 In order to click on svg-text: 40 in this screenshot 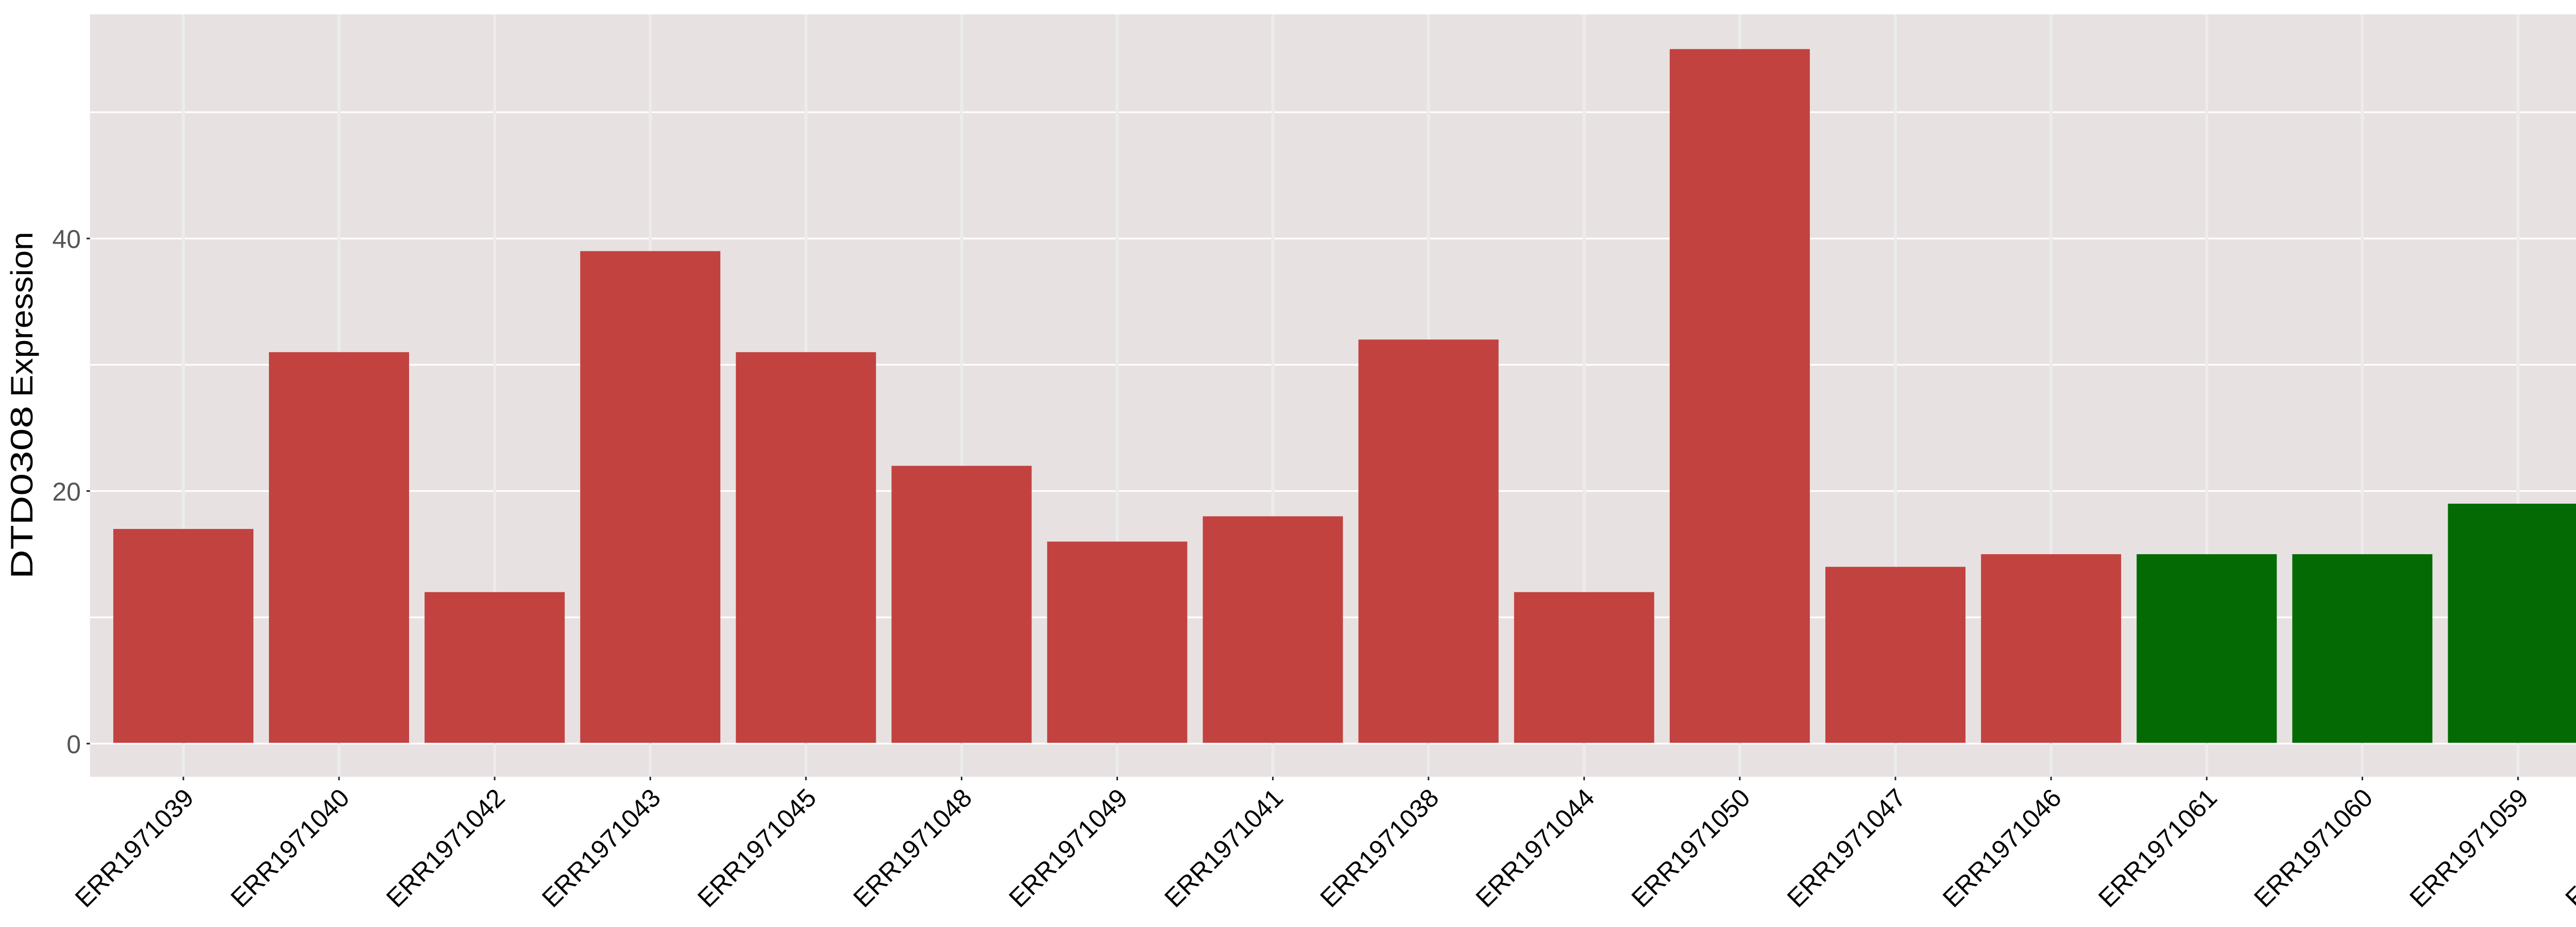, I will do `click(66, 240)`.